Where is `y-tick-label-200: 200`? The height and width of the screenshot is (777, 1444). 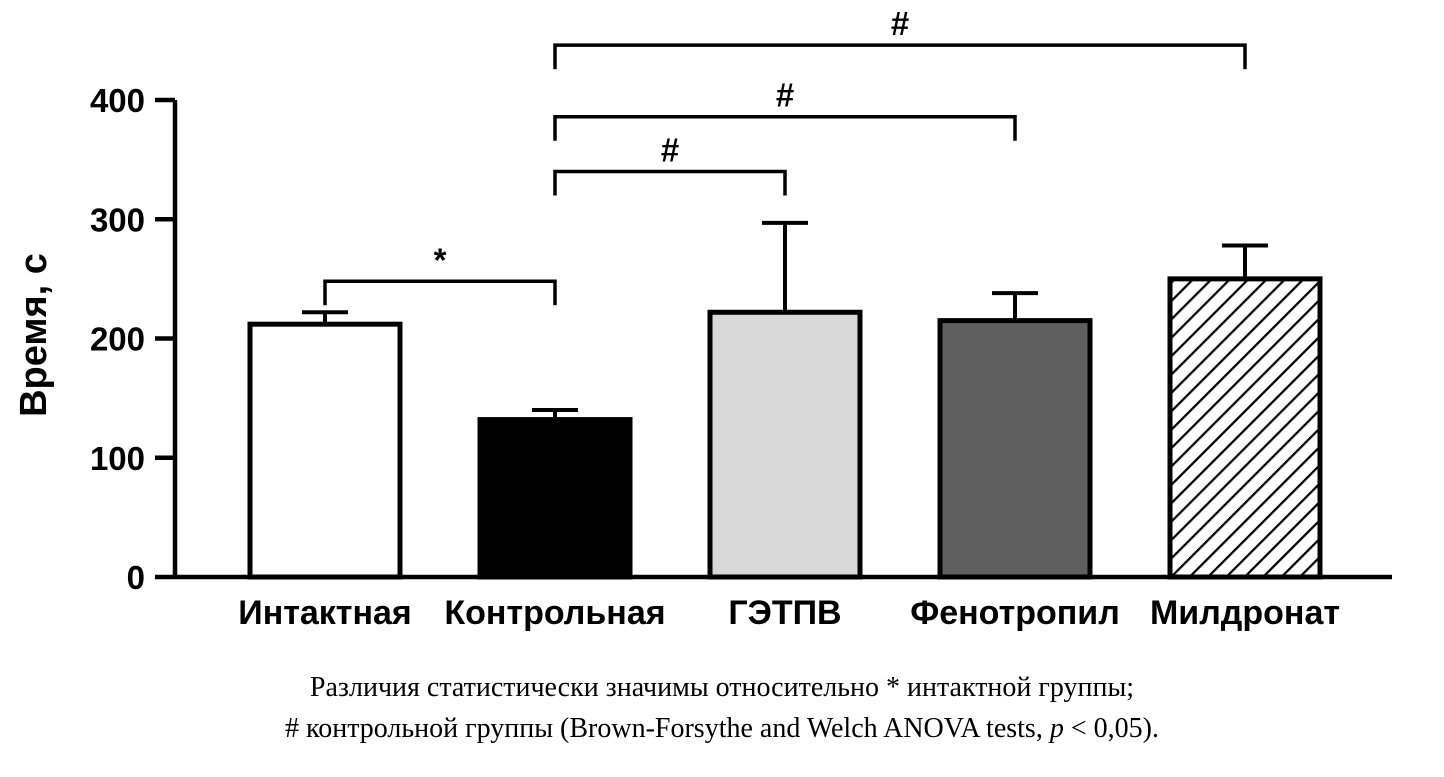 y-tick-label-200: 200 is located at coordinates (117, 339).